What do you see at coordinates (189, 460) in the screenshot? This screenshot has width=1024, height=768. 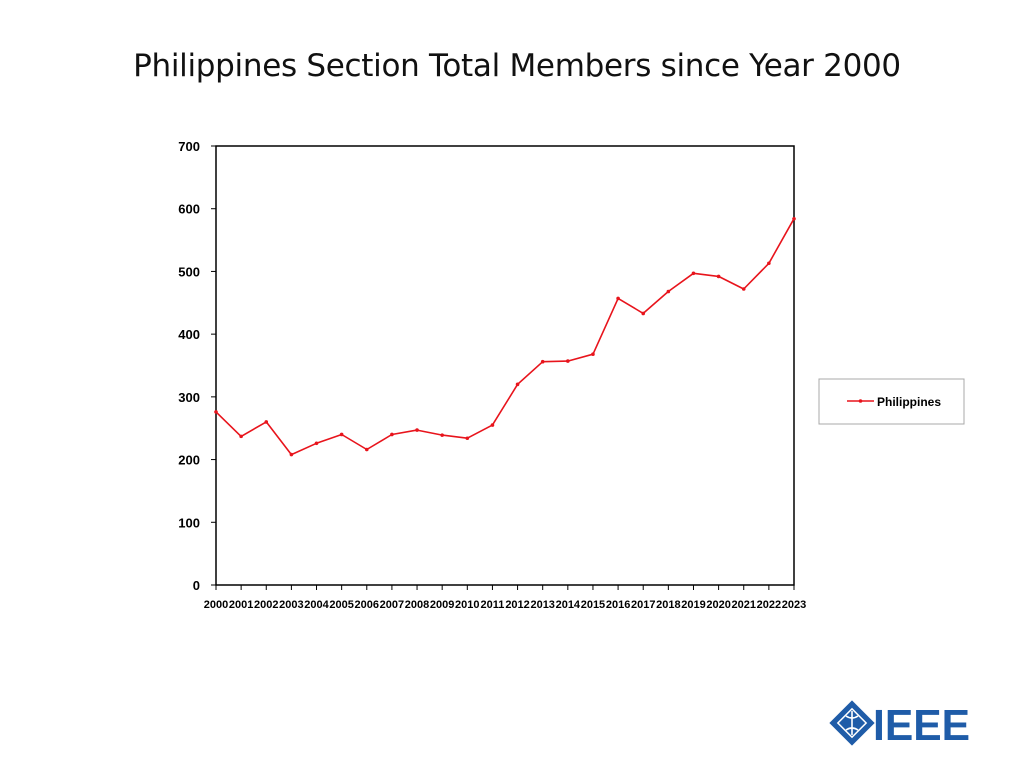 I see `y-tick-label: 200` at bounding box center [189, 460].